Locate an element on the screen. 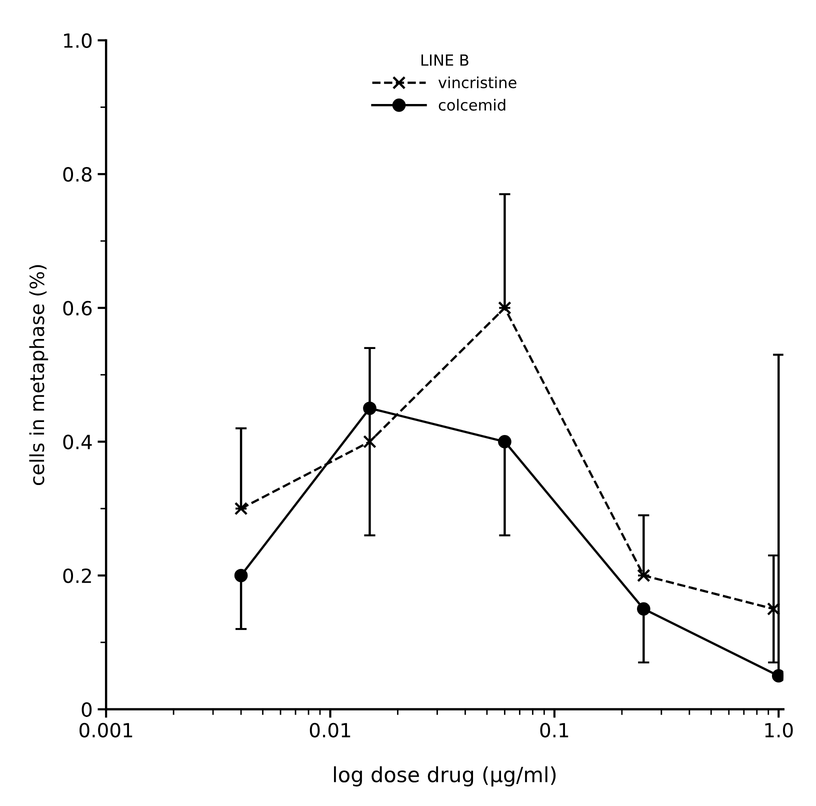  legend-label: colcemid is located at coordinates (472, 104).